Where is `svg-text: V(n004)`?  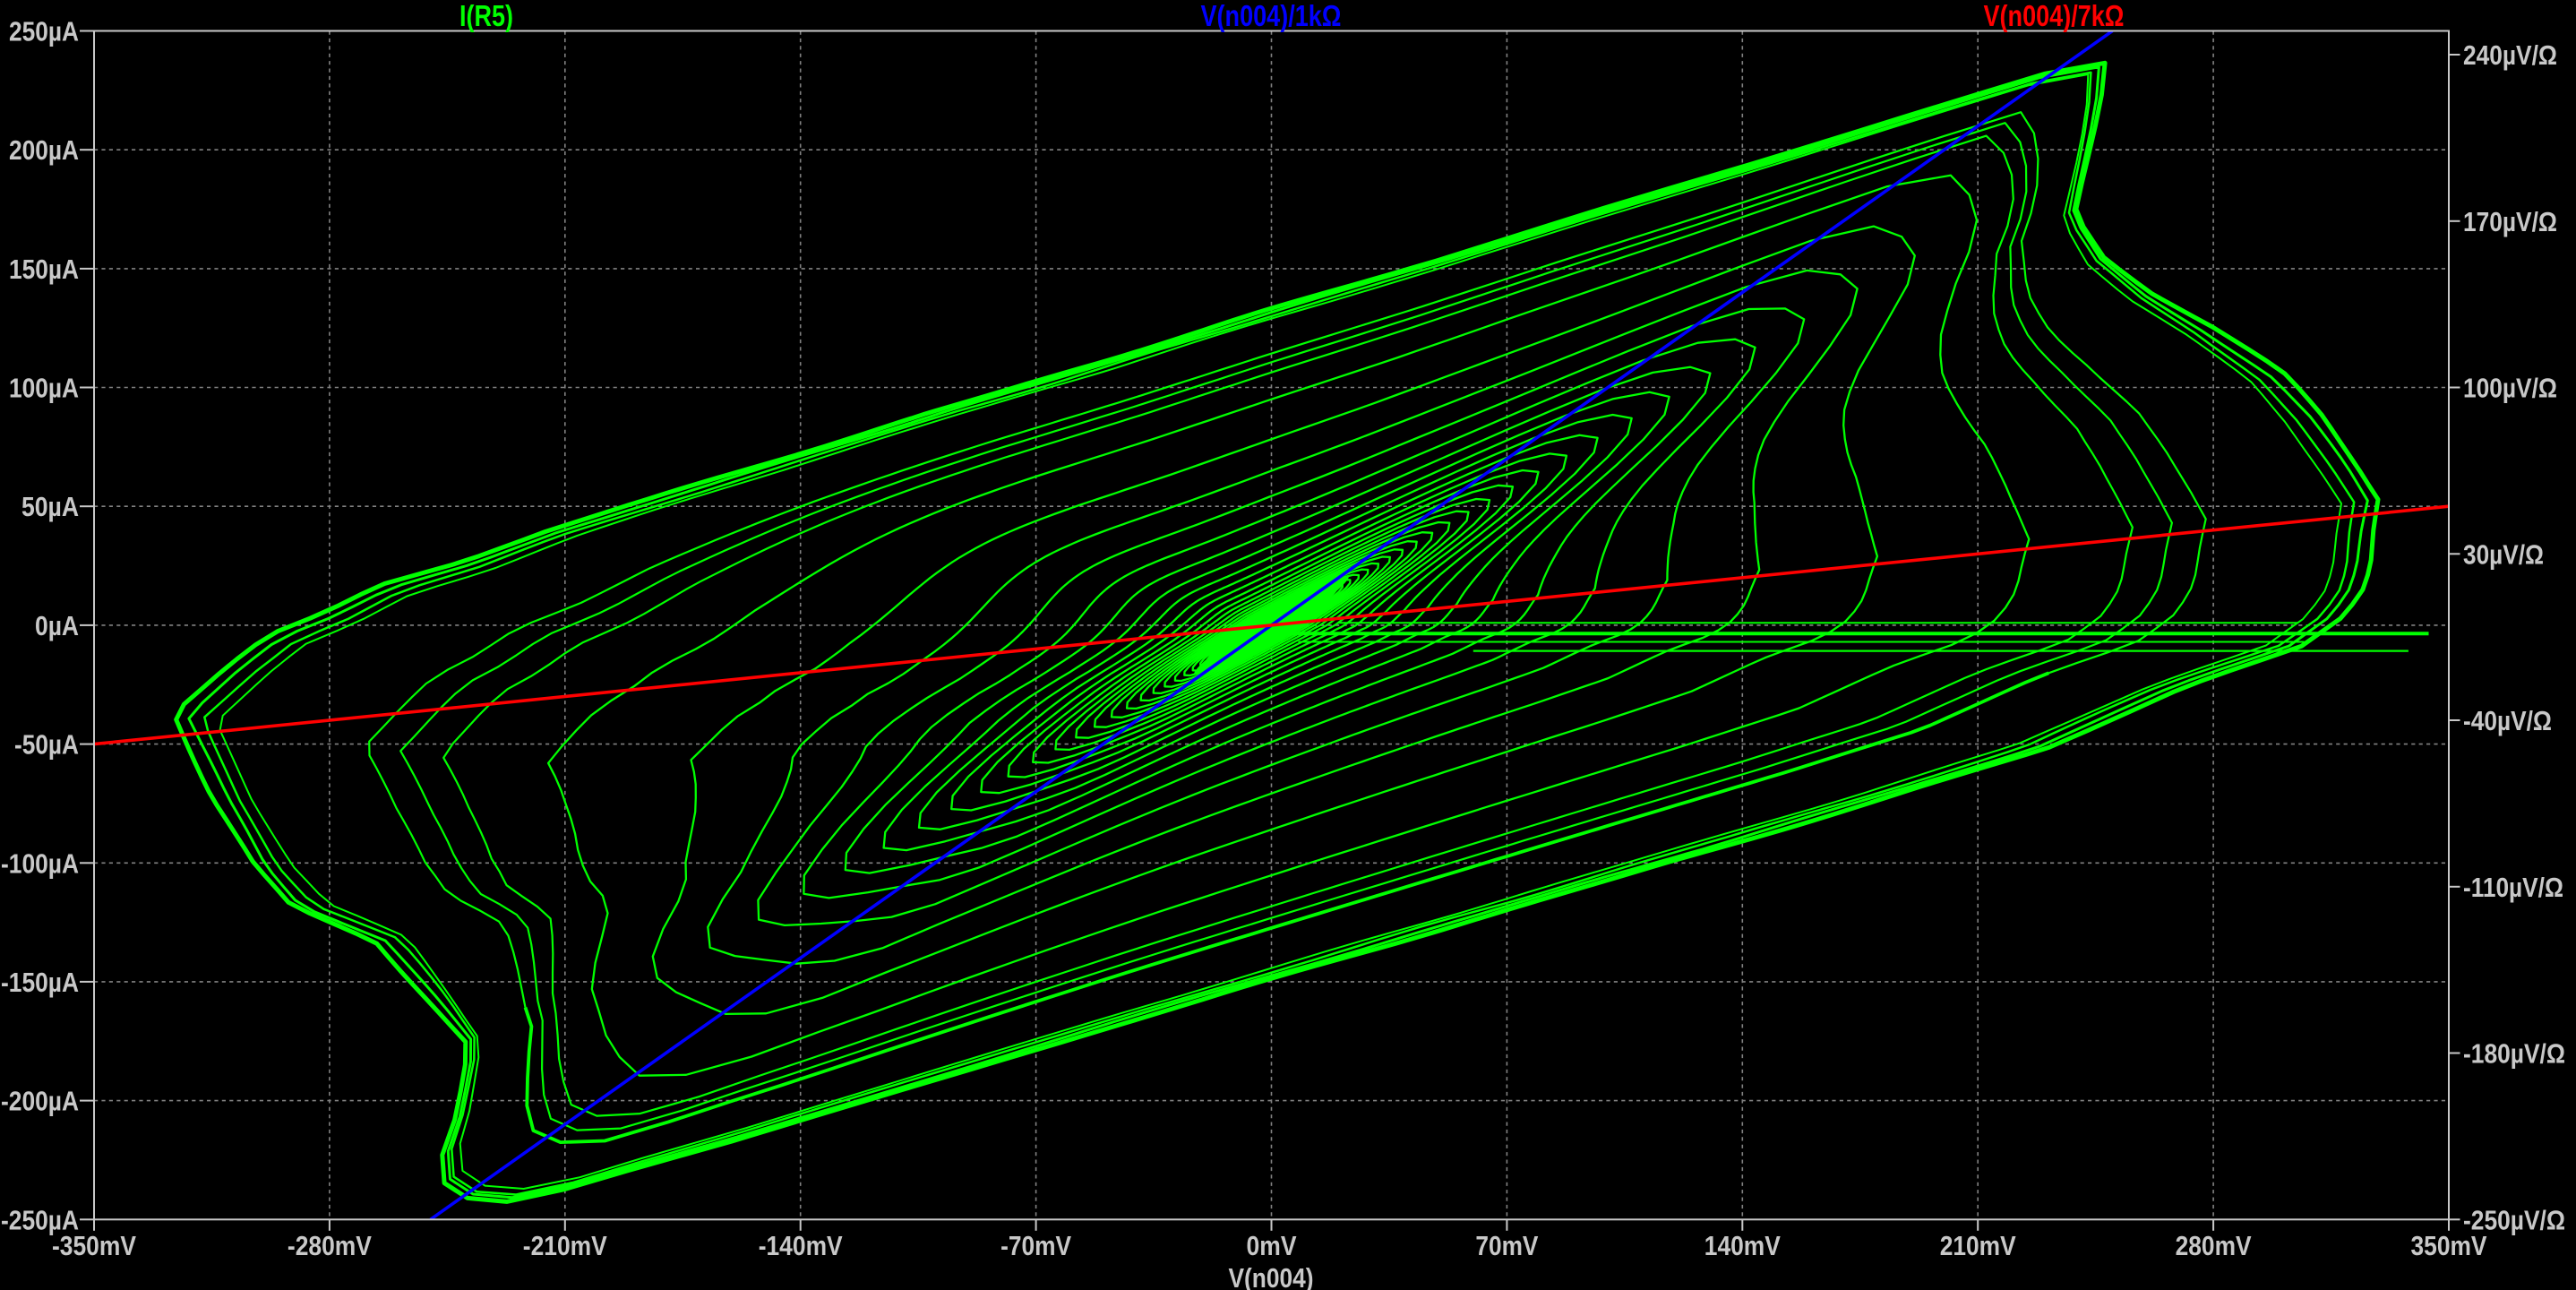
svg-text: V(n004) is located at coordinates (1271, 1276).